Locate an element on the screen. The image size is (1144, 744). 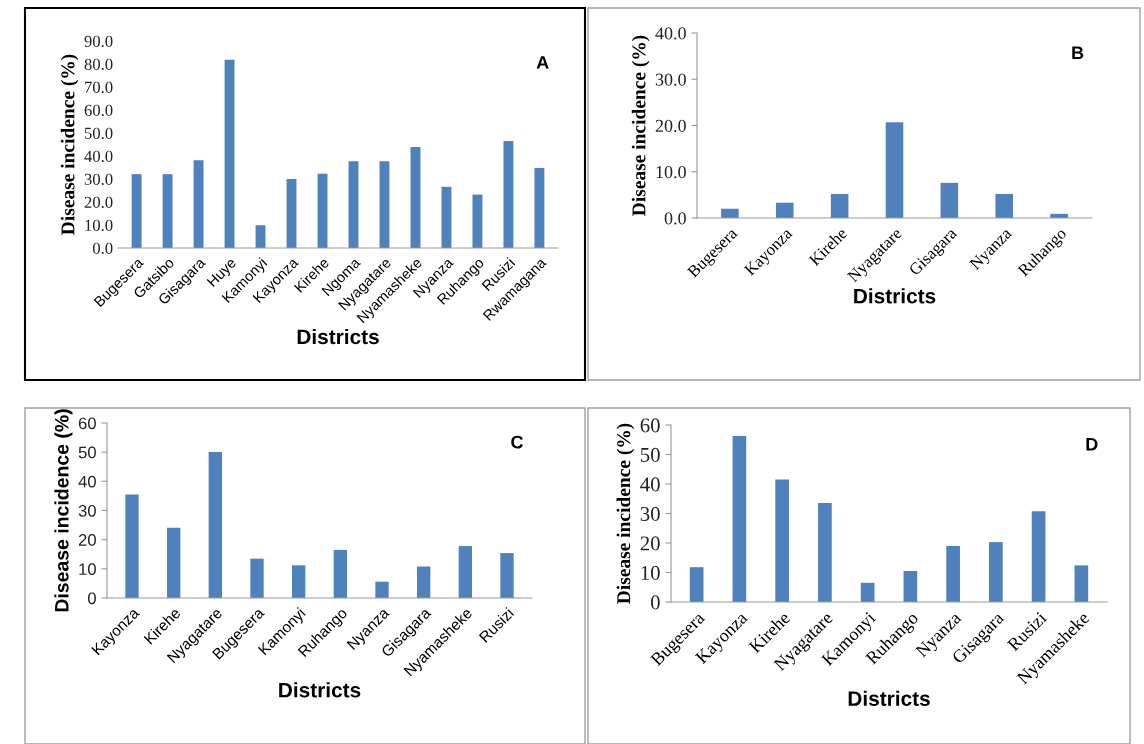
y-tick-label: 90.0 is located at coordinates (98, 41).